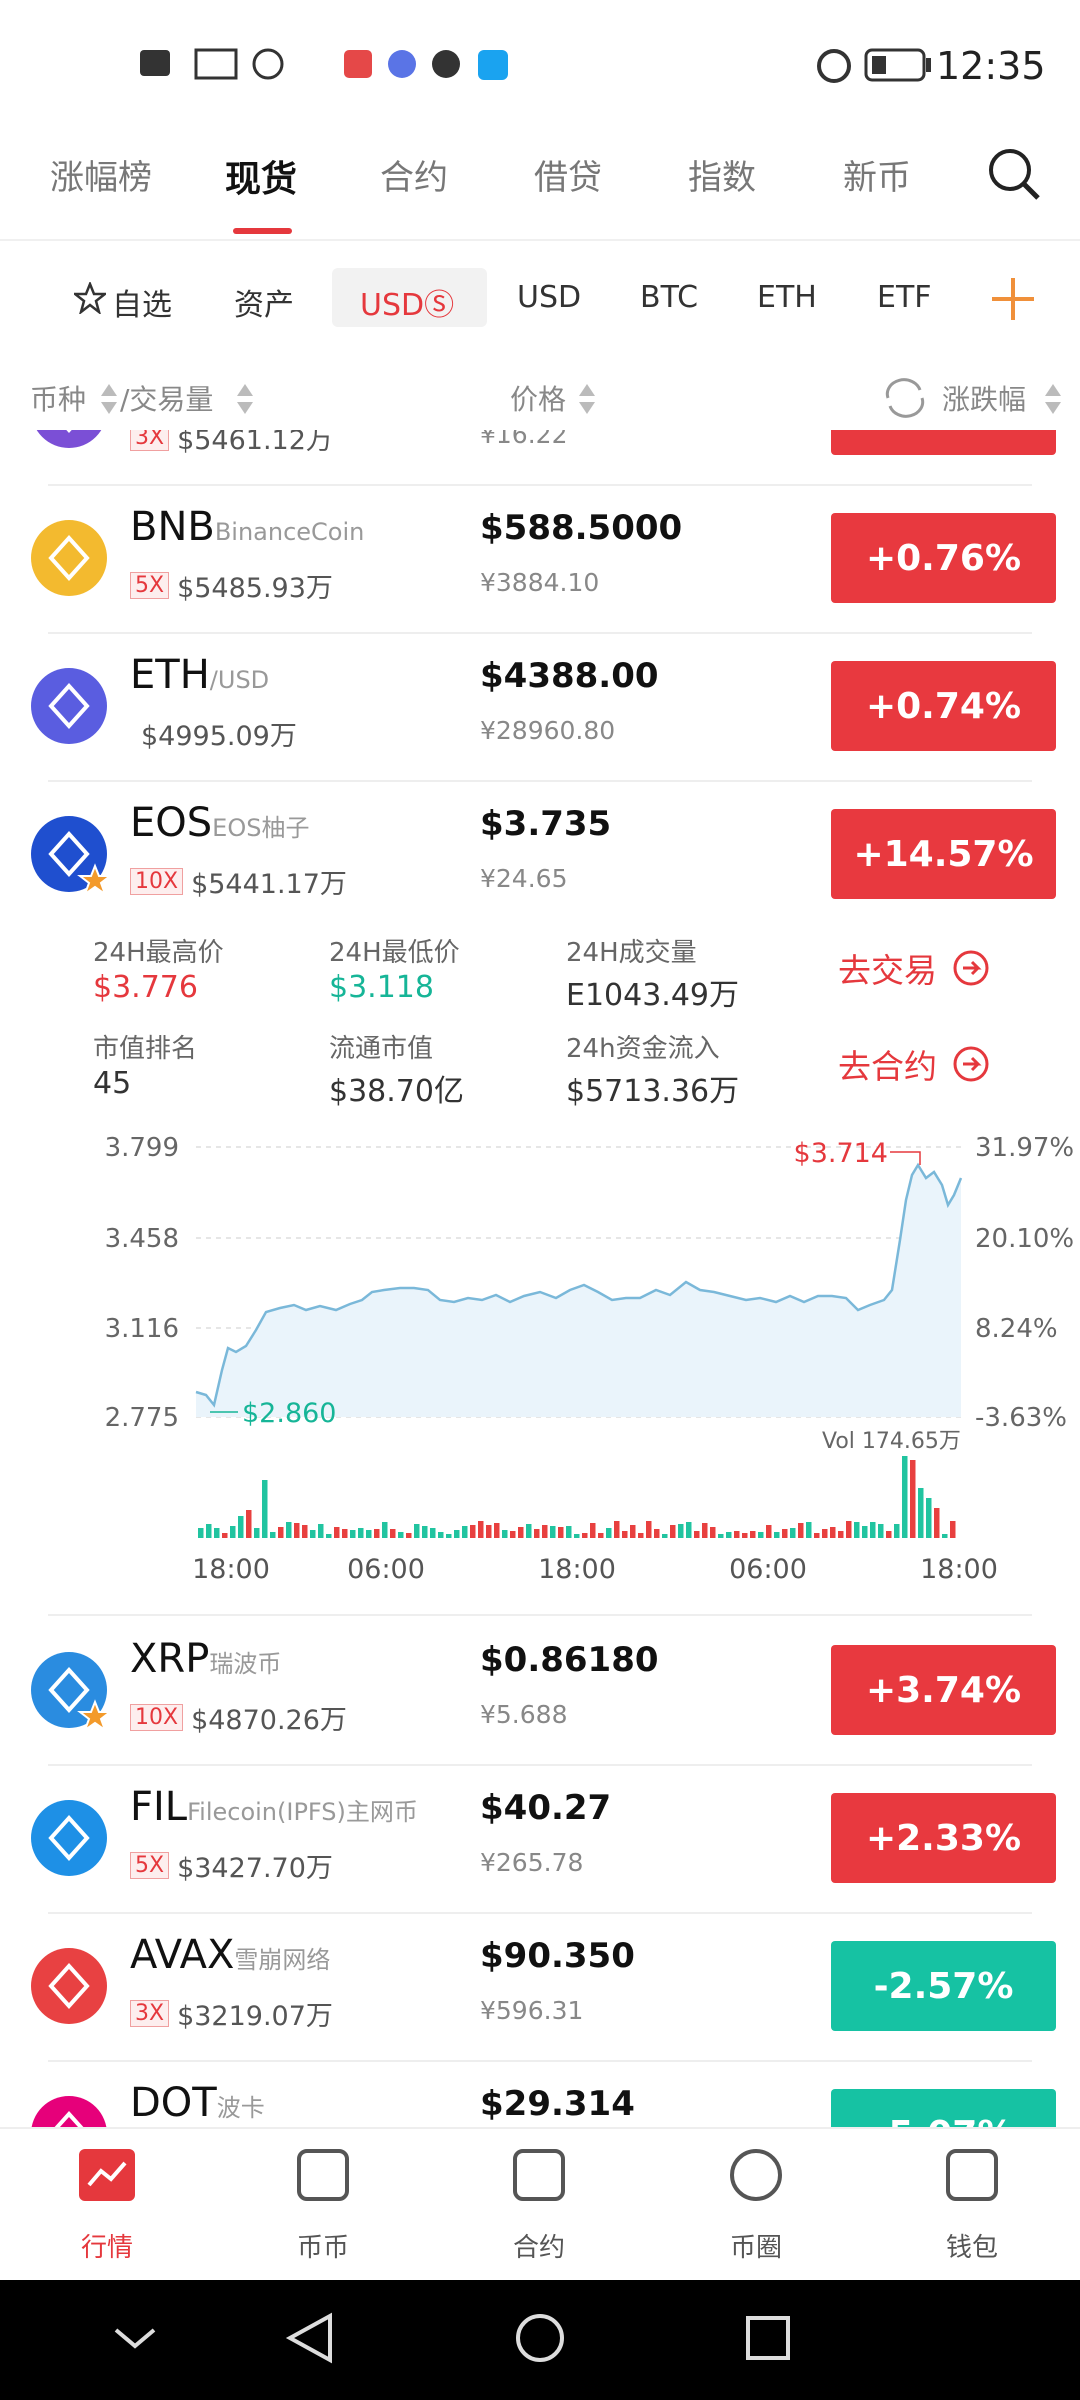  Describe the element at coordinates (1024, 1239) in the screenshot. I see `y-right-label: 20.10%` at that location.